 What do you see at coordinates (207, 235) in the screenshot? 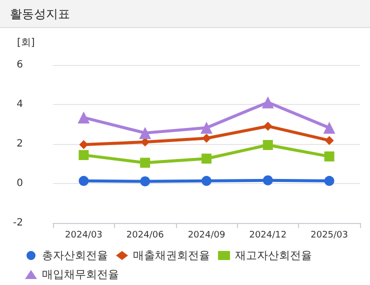
I see `x-tick-label: 2024/09` at bounding box center [207, 235].